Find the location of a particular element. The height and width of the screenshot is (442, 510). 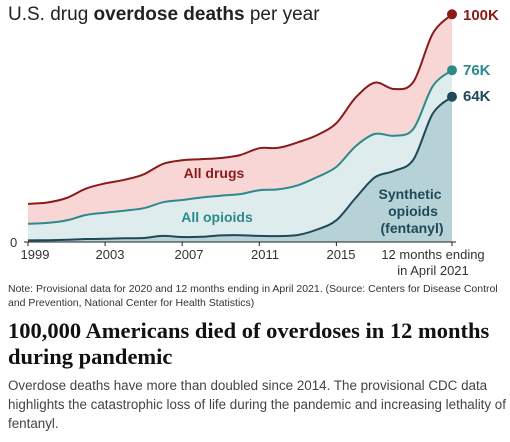

area-label-opioids: opioids is located at coordinates (413, 211).